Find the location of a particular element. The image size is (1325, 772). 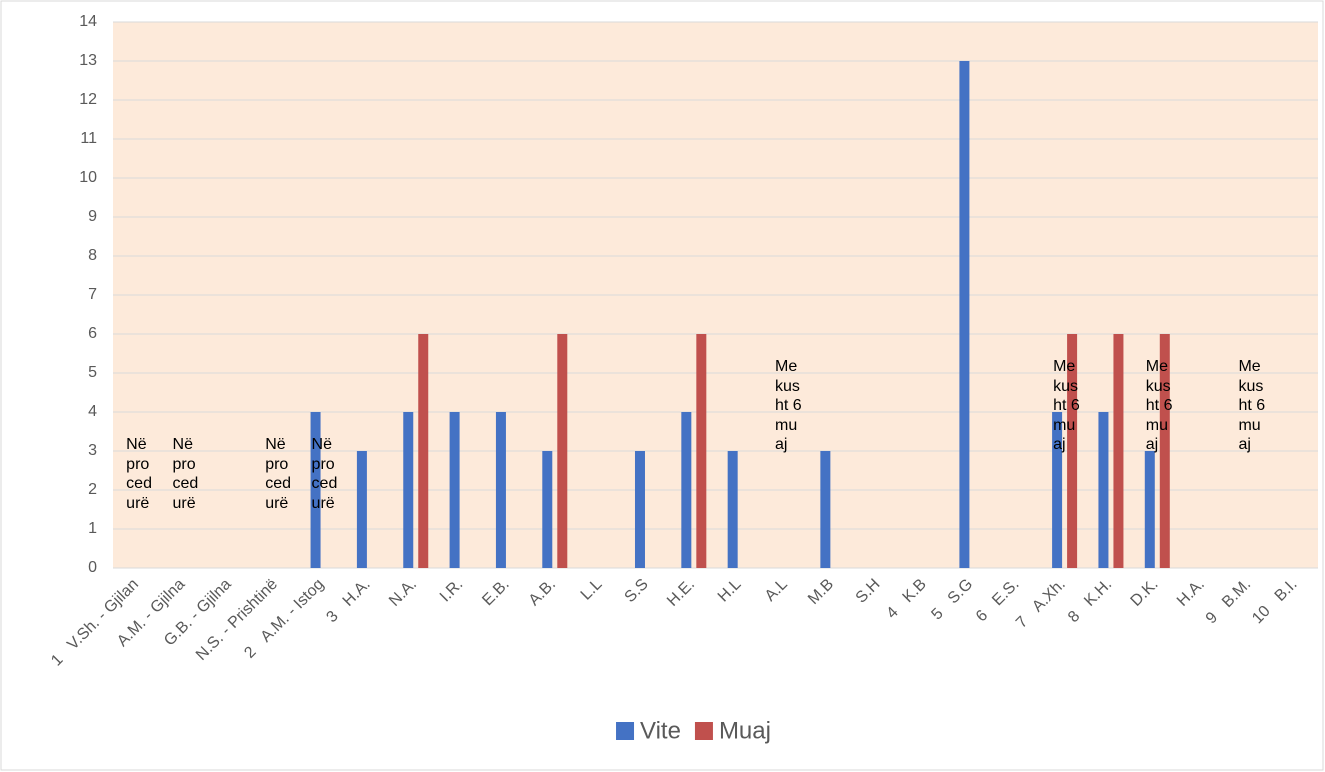

y-tick-label: 13 is located at coordinates (88, 60).